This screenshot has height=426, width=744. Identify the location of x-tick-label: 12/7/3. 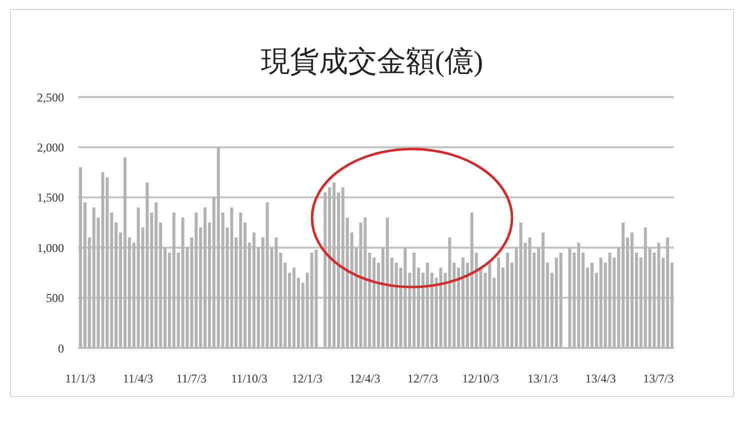
(422, 379).